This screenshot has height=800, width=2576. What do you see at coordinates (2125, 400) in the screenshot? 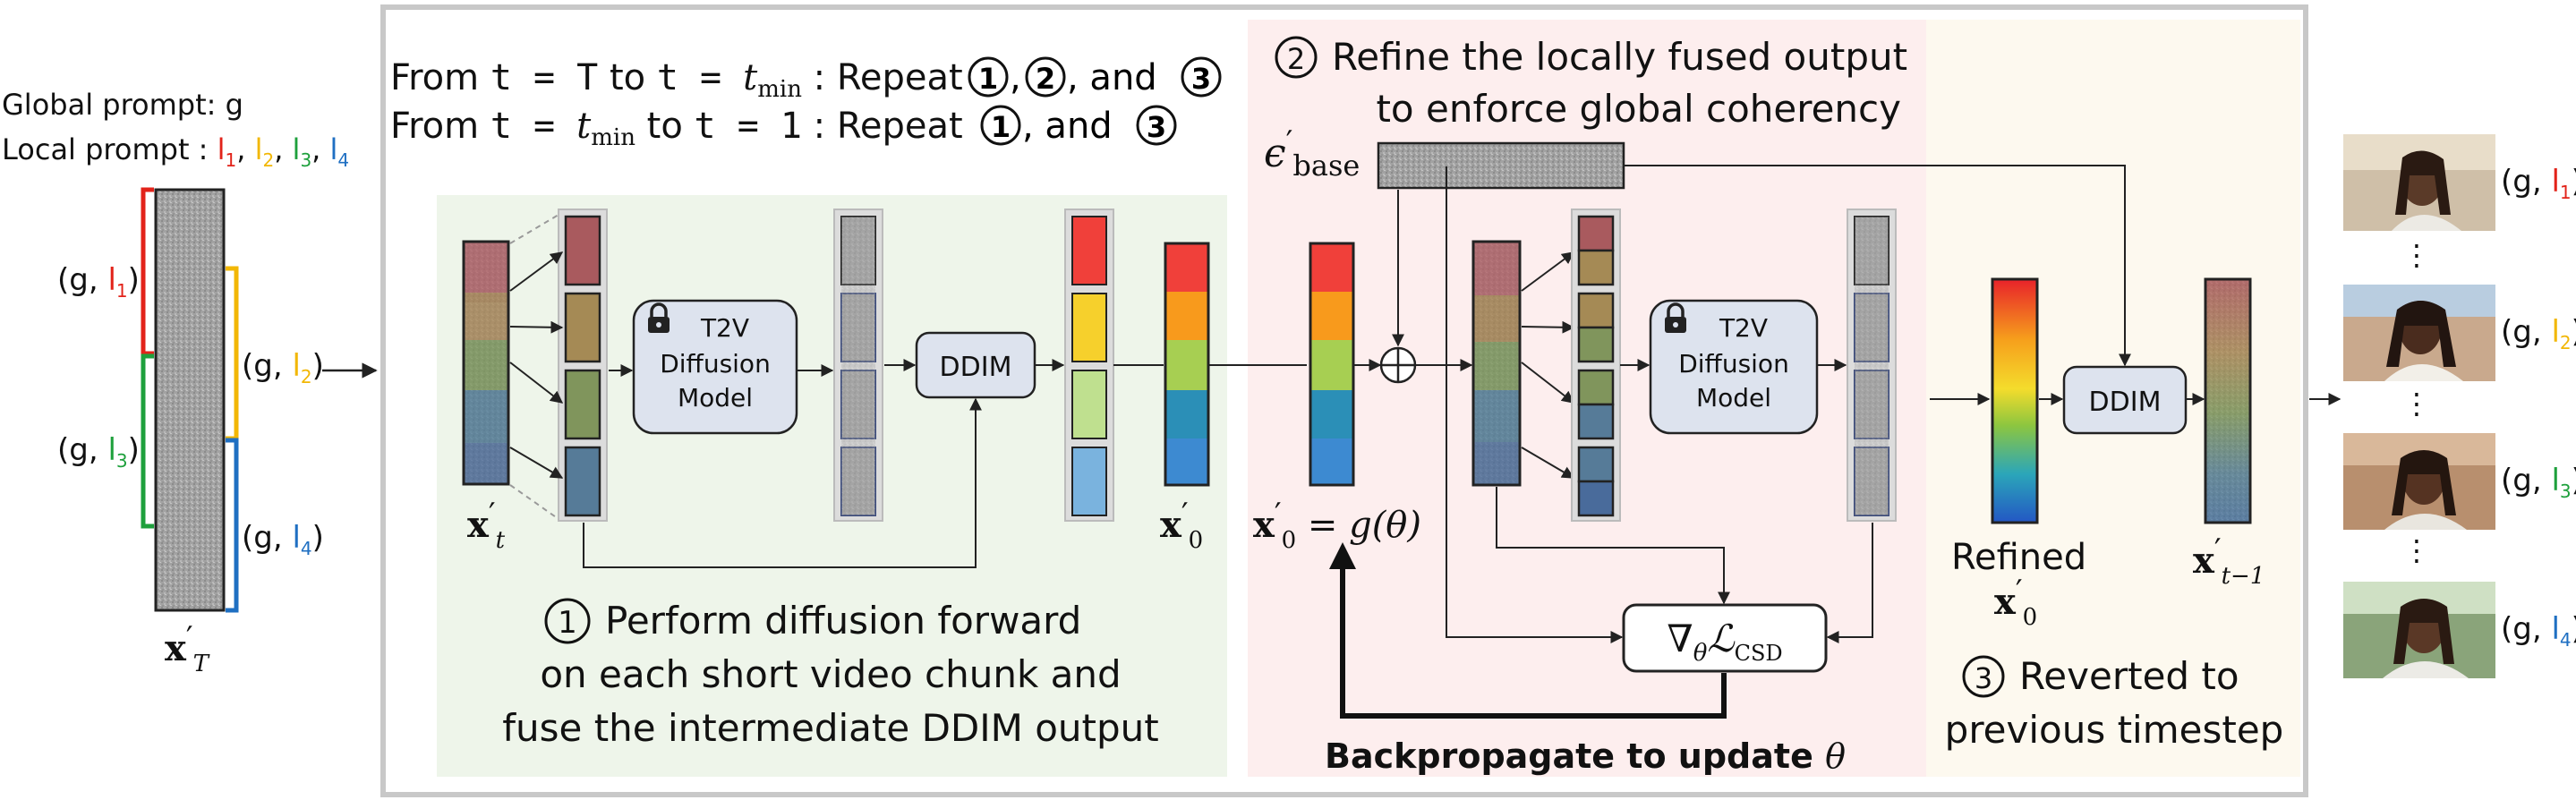
I see `ddim-box-2: DDIM` at bounding box center [2125, 400].